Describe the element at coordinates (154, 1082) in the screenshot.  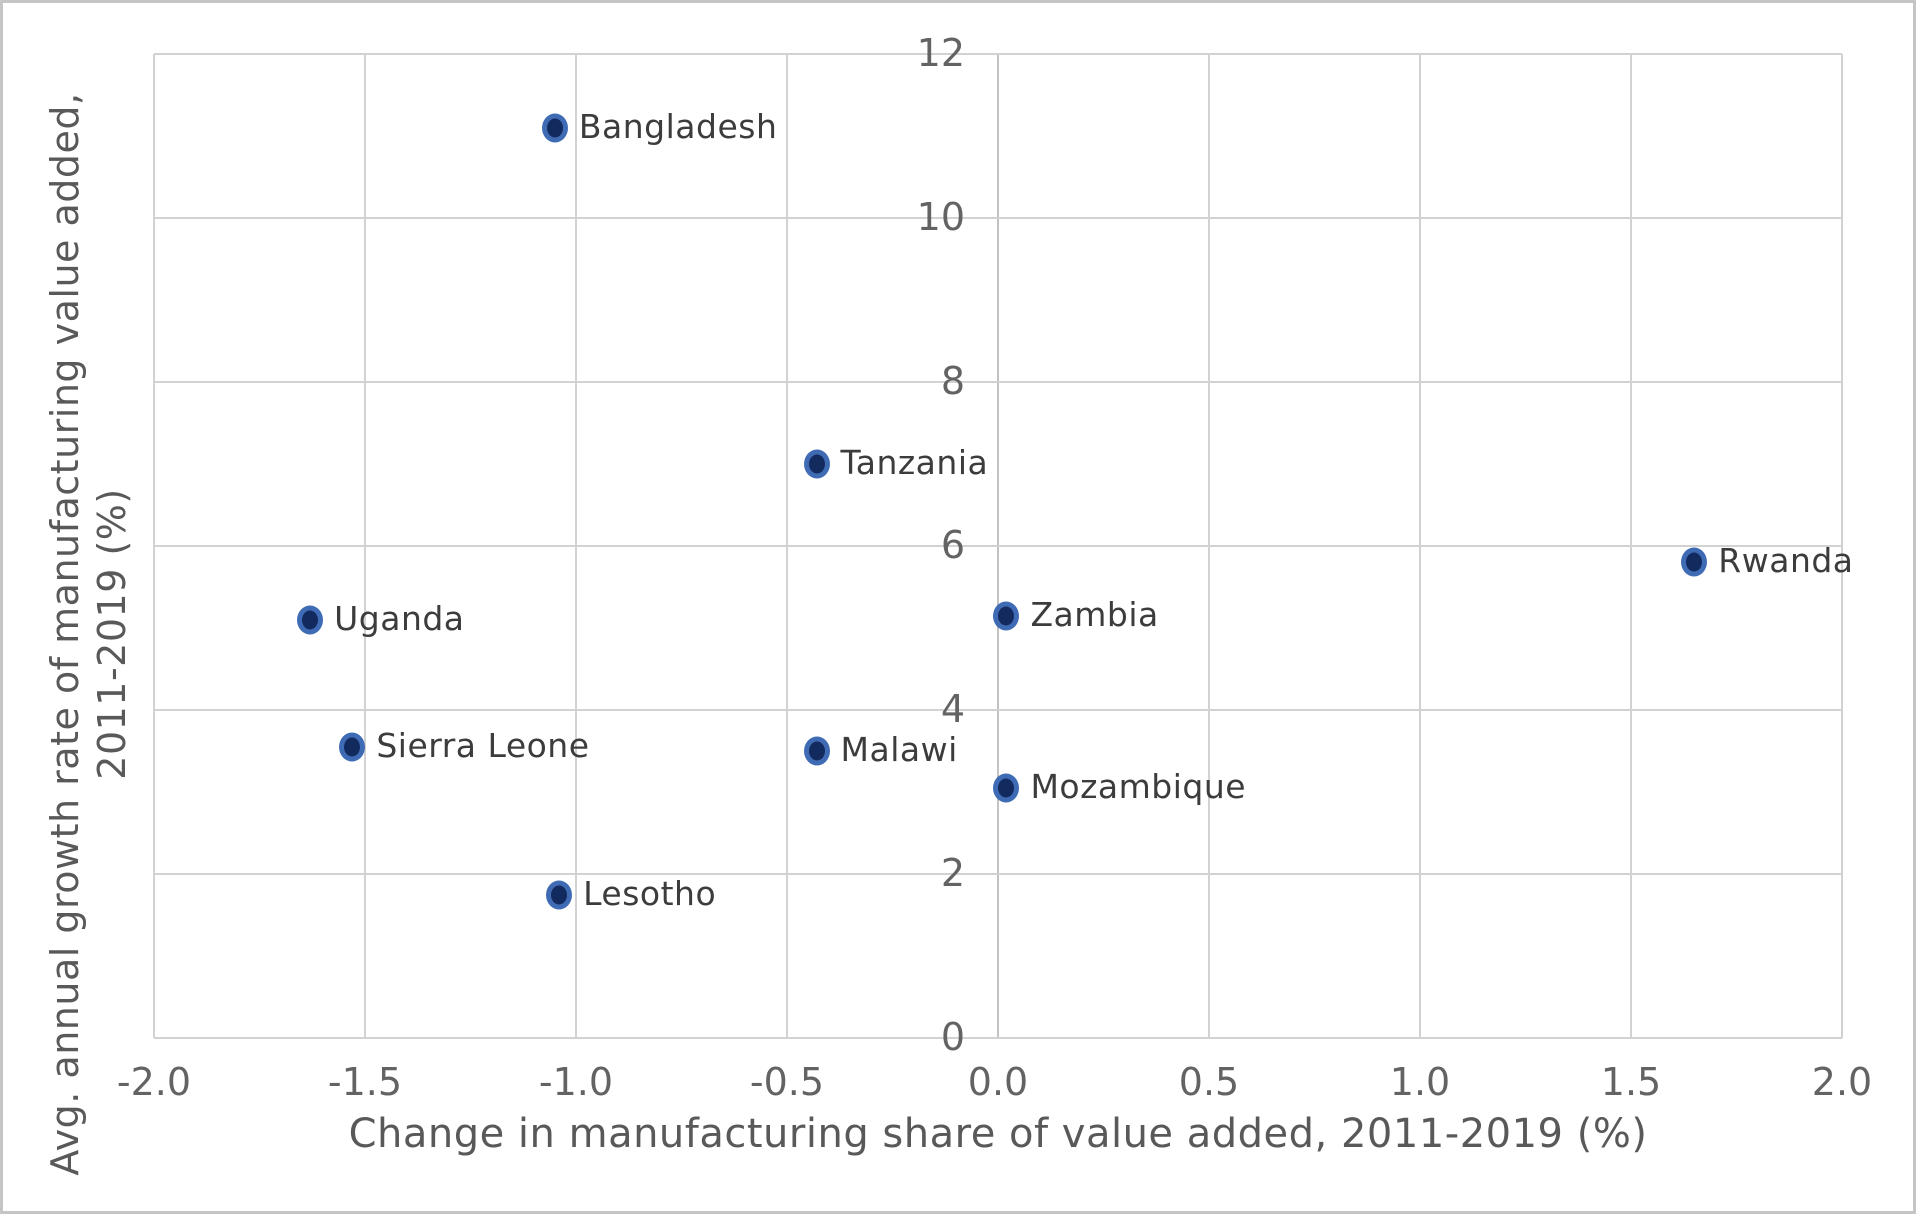
I see `x-tick-label: -2.0` at that location.